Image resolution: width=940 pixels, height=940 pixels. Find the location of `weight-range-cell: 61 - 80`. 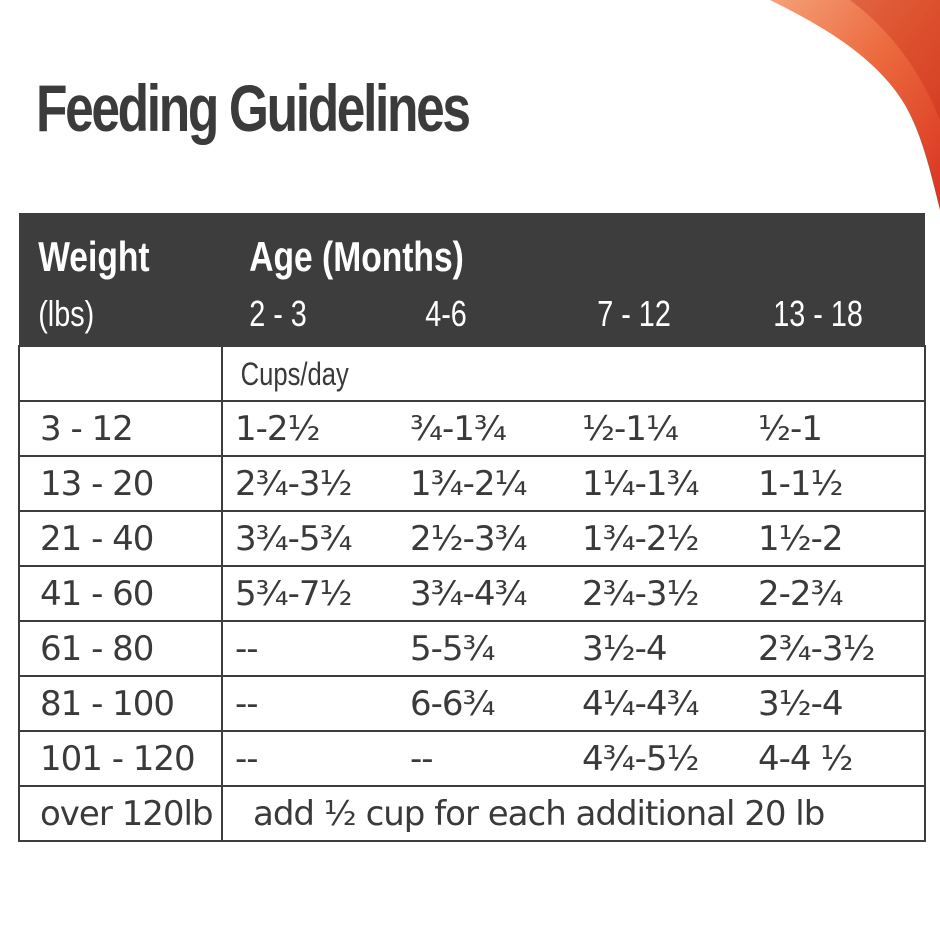

weight-range-cell: 61 - 80 is located at coordinates (120, 648).